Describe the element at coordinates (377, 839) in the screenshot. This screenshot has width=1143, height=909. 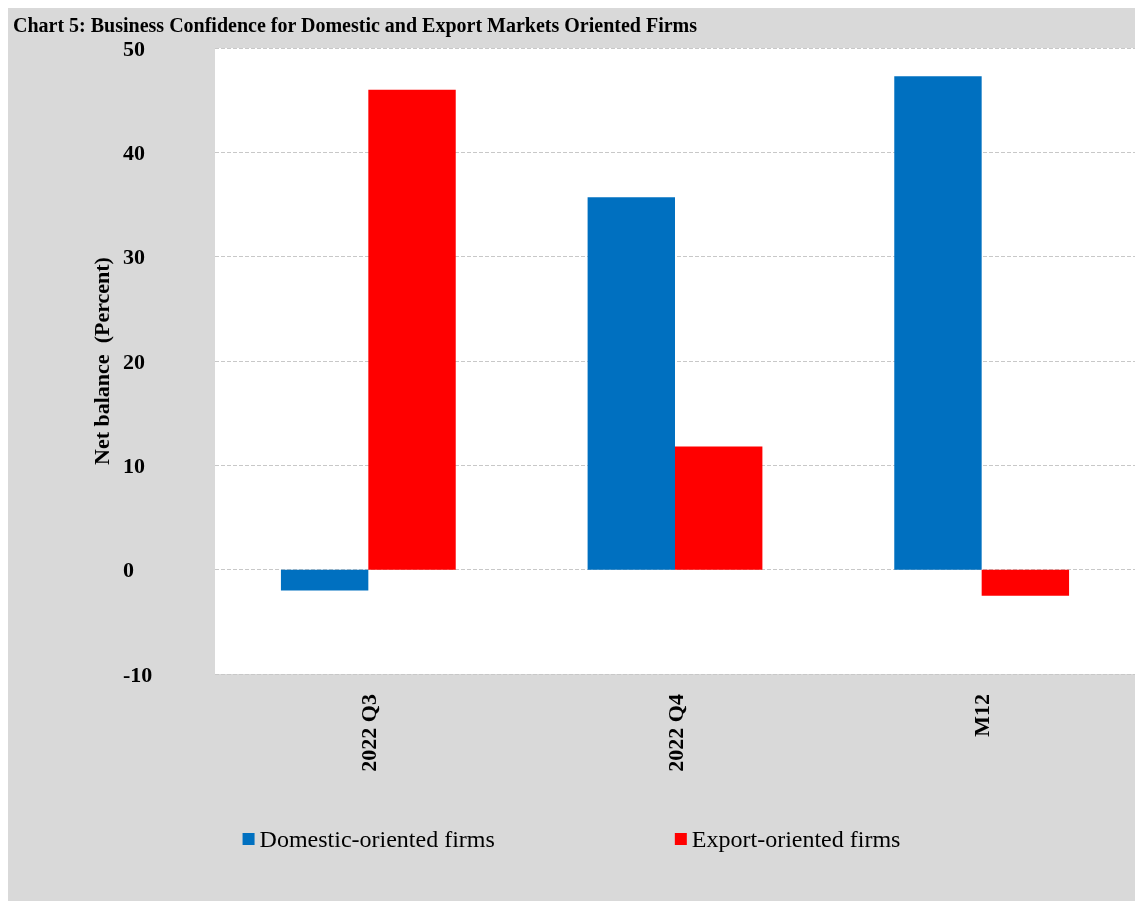
I see `legend-label: Domestic-oriented firms` at that location.